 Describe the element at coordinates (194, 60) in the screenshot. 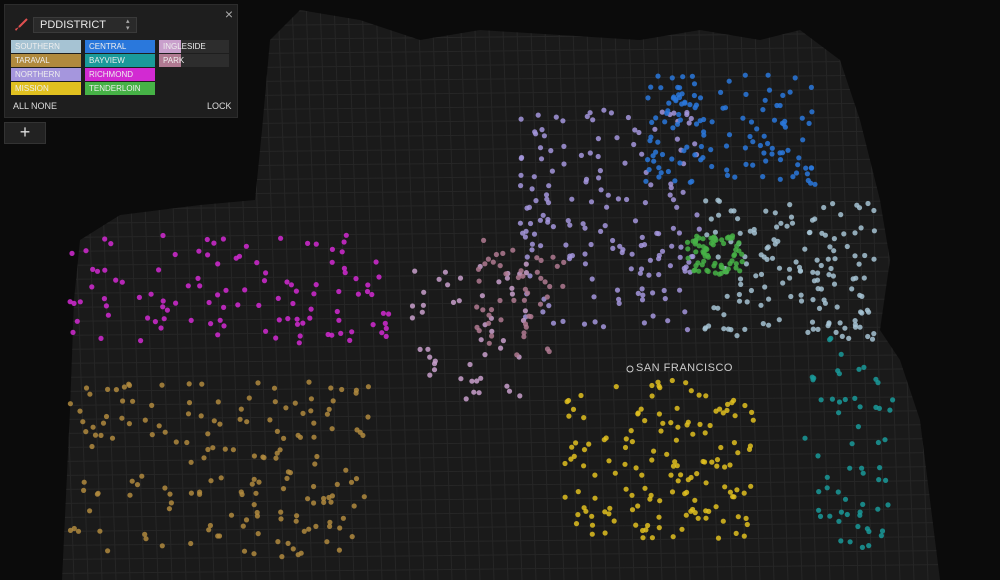

I see `legend-item: PARK` at that location.